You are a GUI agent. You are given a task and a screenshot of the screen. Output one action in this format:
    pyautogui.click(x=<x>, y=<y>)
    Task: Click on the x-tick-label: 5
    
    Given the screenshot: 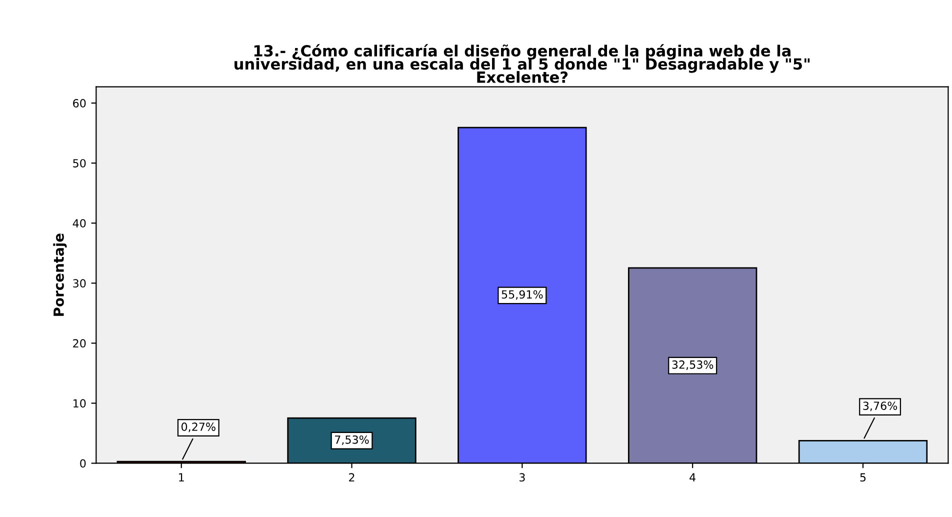 What is the action you would take?
    pyautogui.click(x=863, y=477)
    